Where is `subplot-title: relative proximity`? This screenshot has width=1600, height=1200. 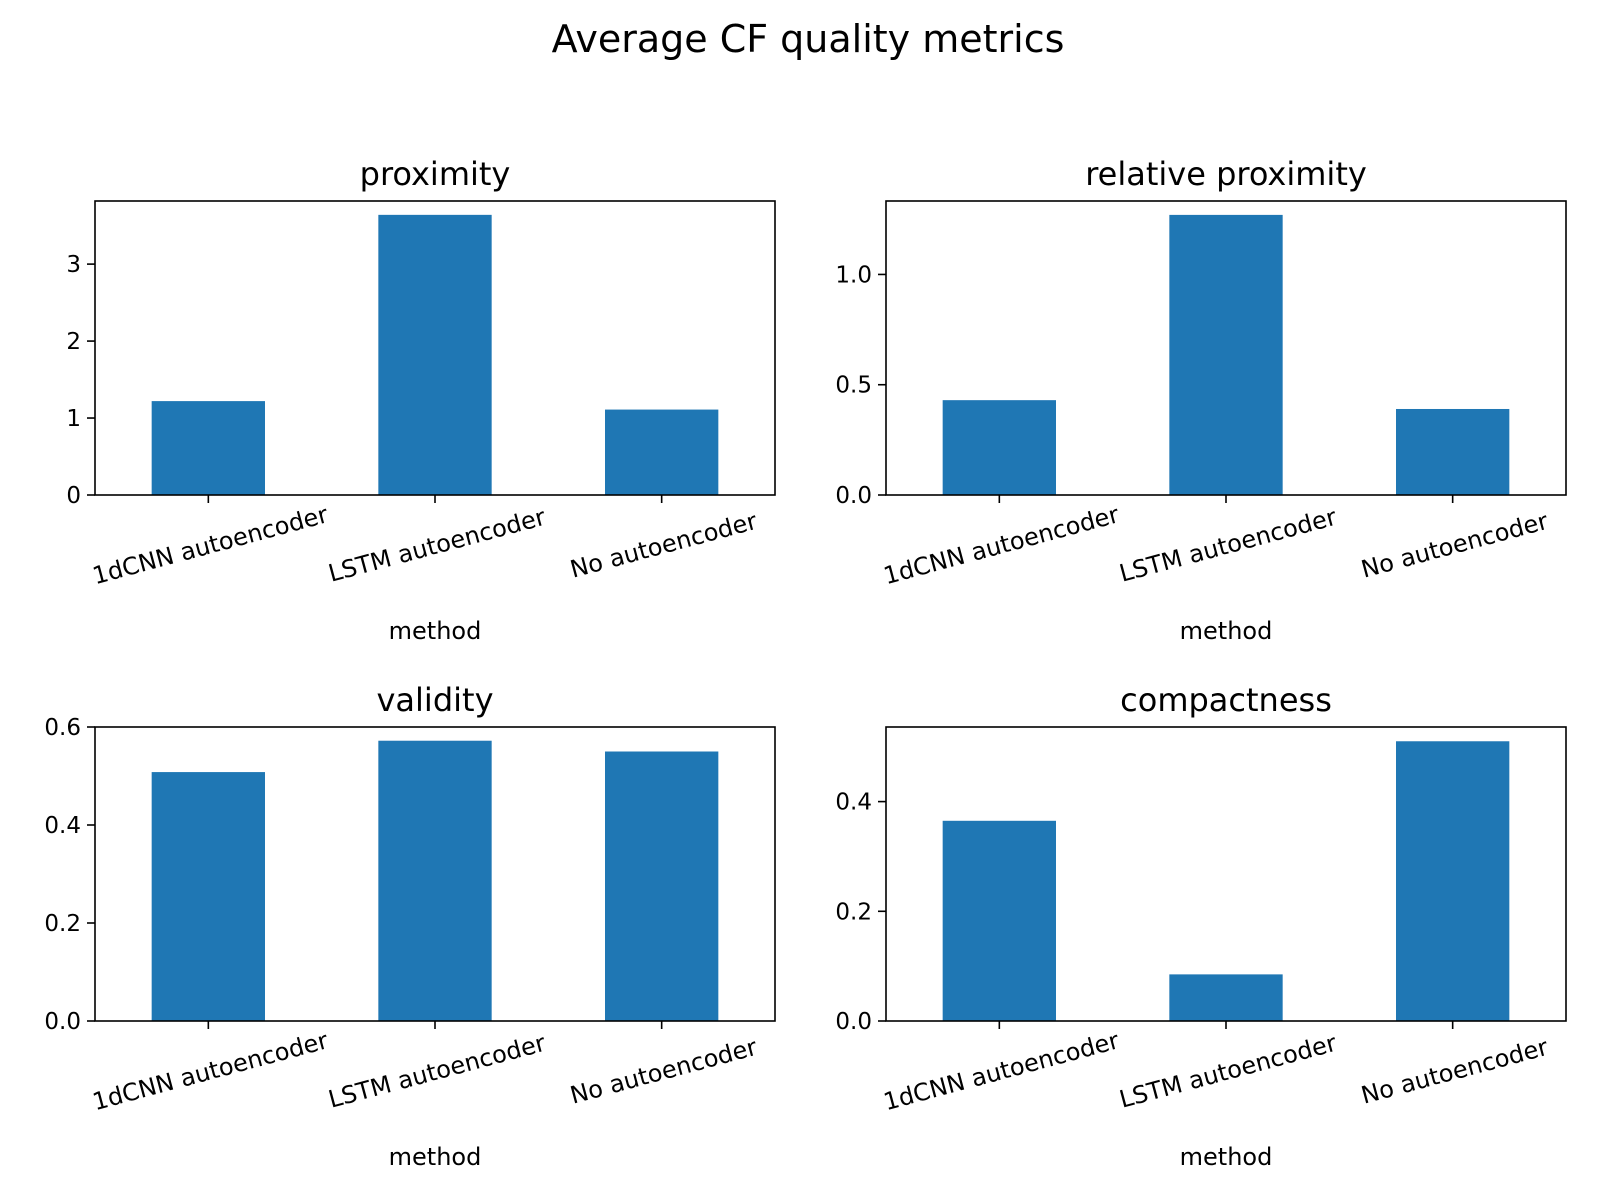
subplot-title: relative proximity is located at coordinates (1226, 174).